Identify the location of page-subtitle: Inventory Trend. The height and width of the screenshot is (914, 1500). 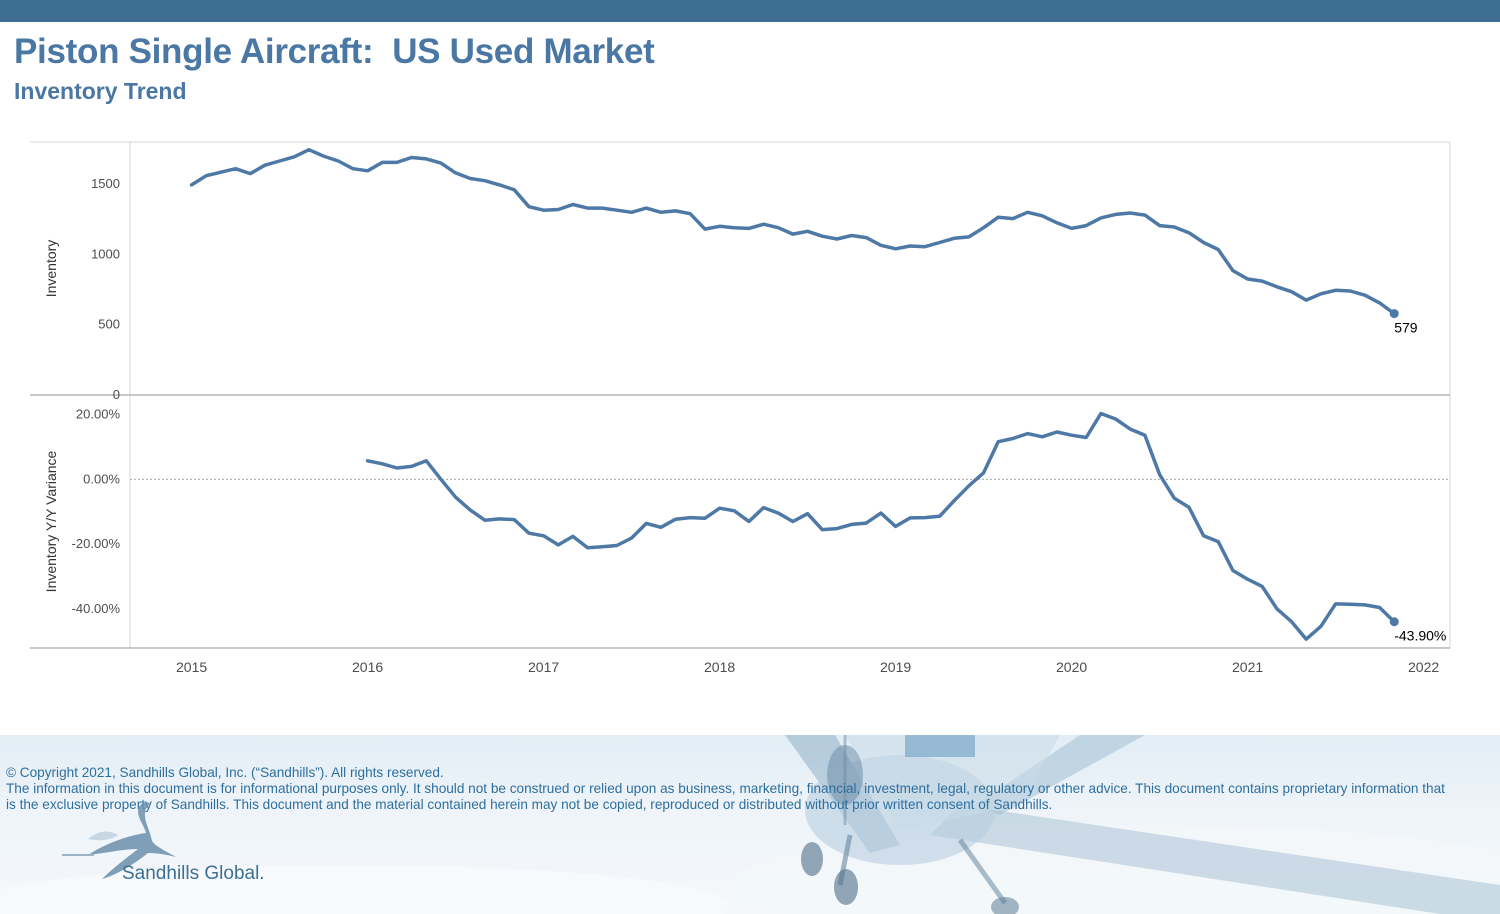
(100, 91).